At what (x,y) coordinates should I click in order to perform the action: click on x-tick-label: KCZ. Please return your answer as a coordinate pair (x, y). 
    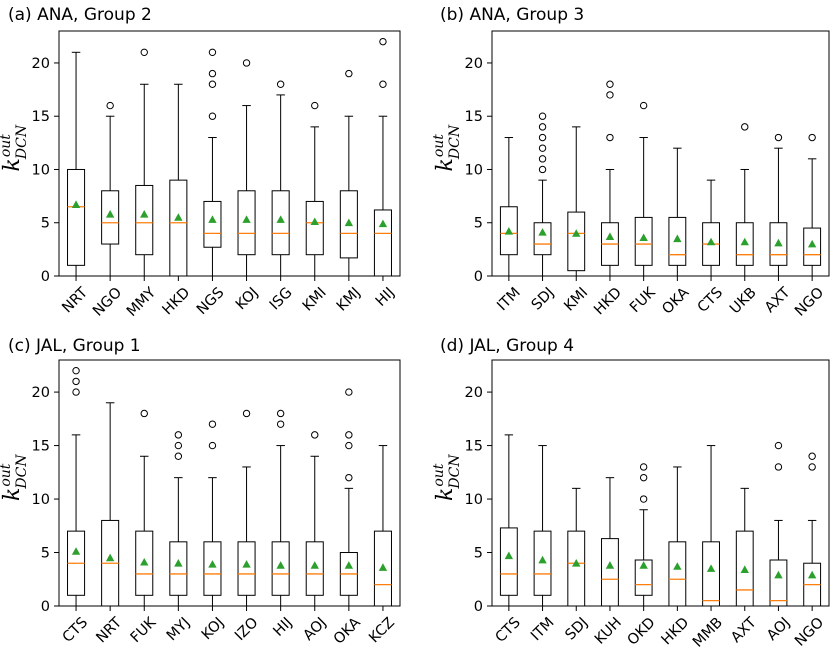
    Looking at the image, I should click on (382, 631).